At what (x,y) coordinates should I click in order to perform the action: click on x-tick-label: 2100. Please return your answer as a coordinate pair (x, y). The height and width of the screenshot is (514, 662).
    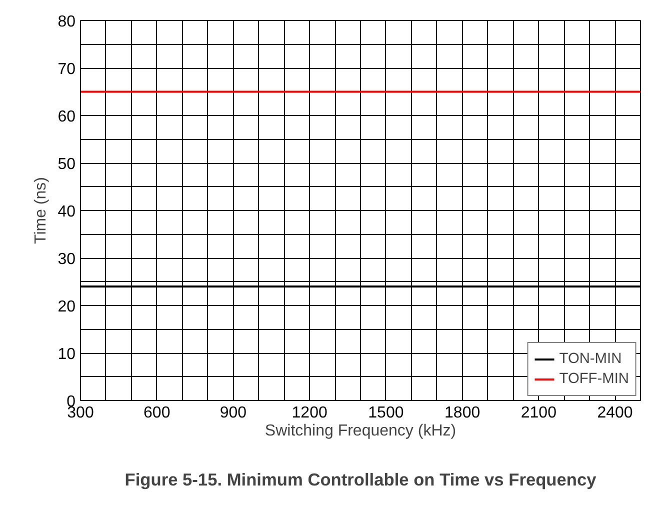
    Looking at the image, I should click on (538, 413).